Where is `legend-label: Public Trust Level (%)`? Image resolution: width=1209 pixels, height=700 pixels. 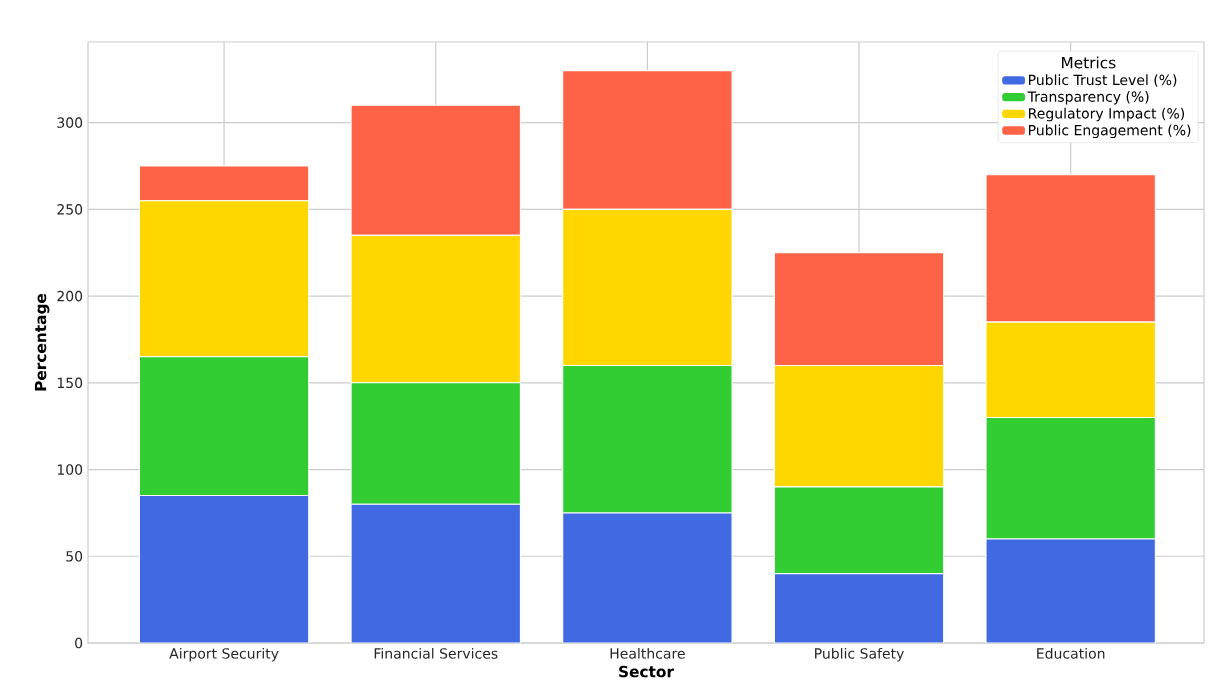
legend-label: Public Trust Level (%) is located at coordinates (1103, 80).